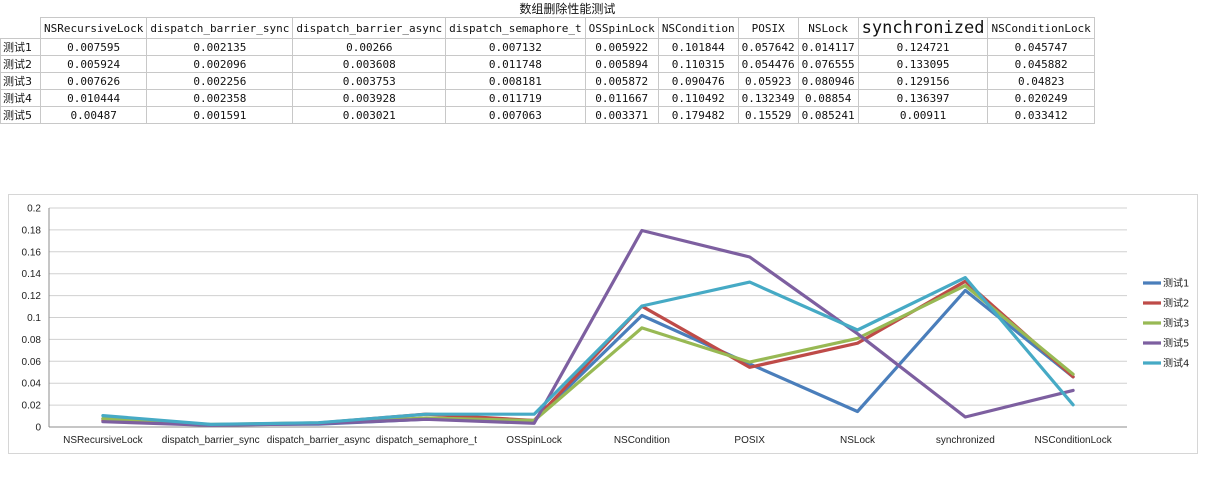 This screenshot has height=494, width=1211. Describe the element at coordinates (93, 115) in the screenshot. I see `table-cell: 0.00487` at that location.